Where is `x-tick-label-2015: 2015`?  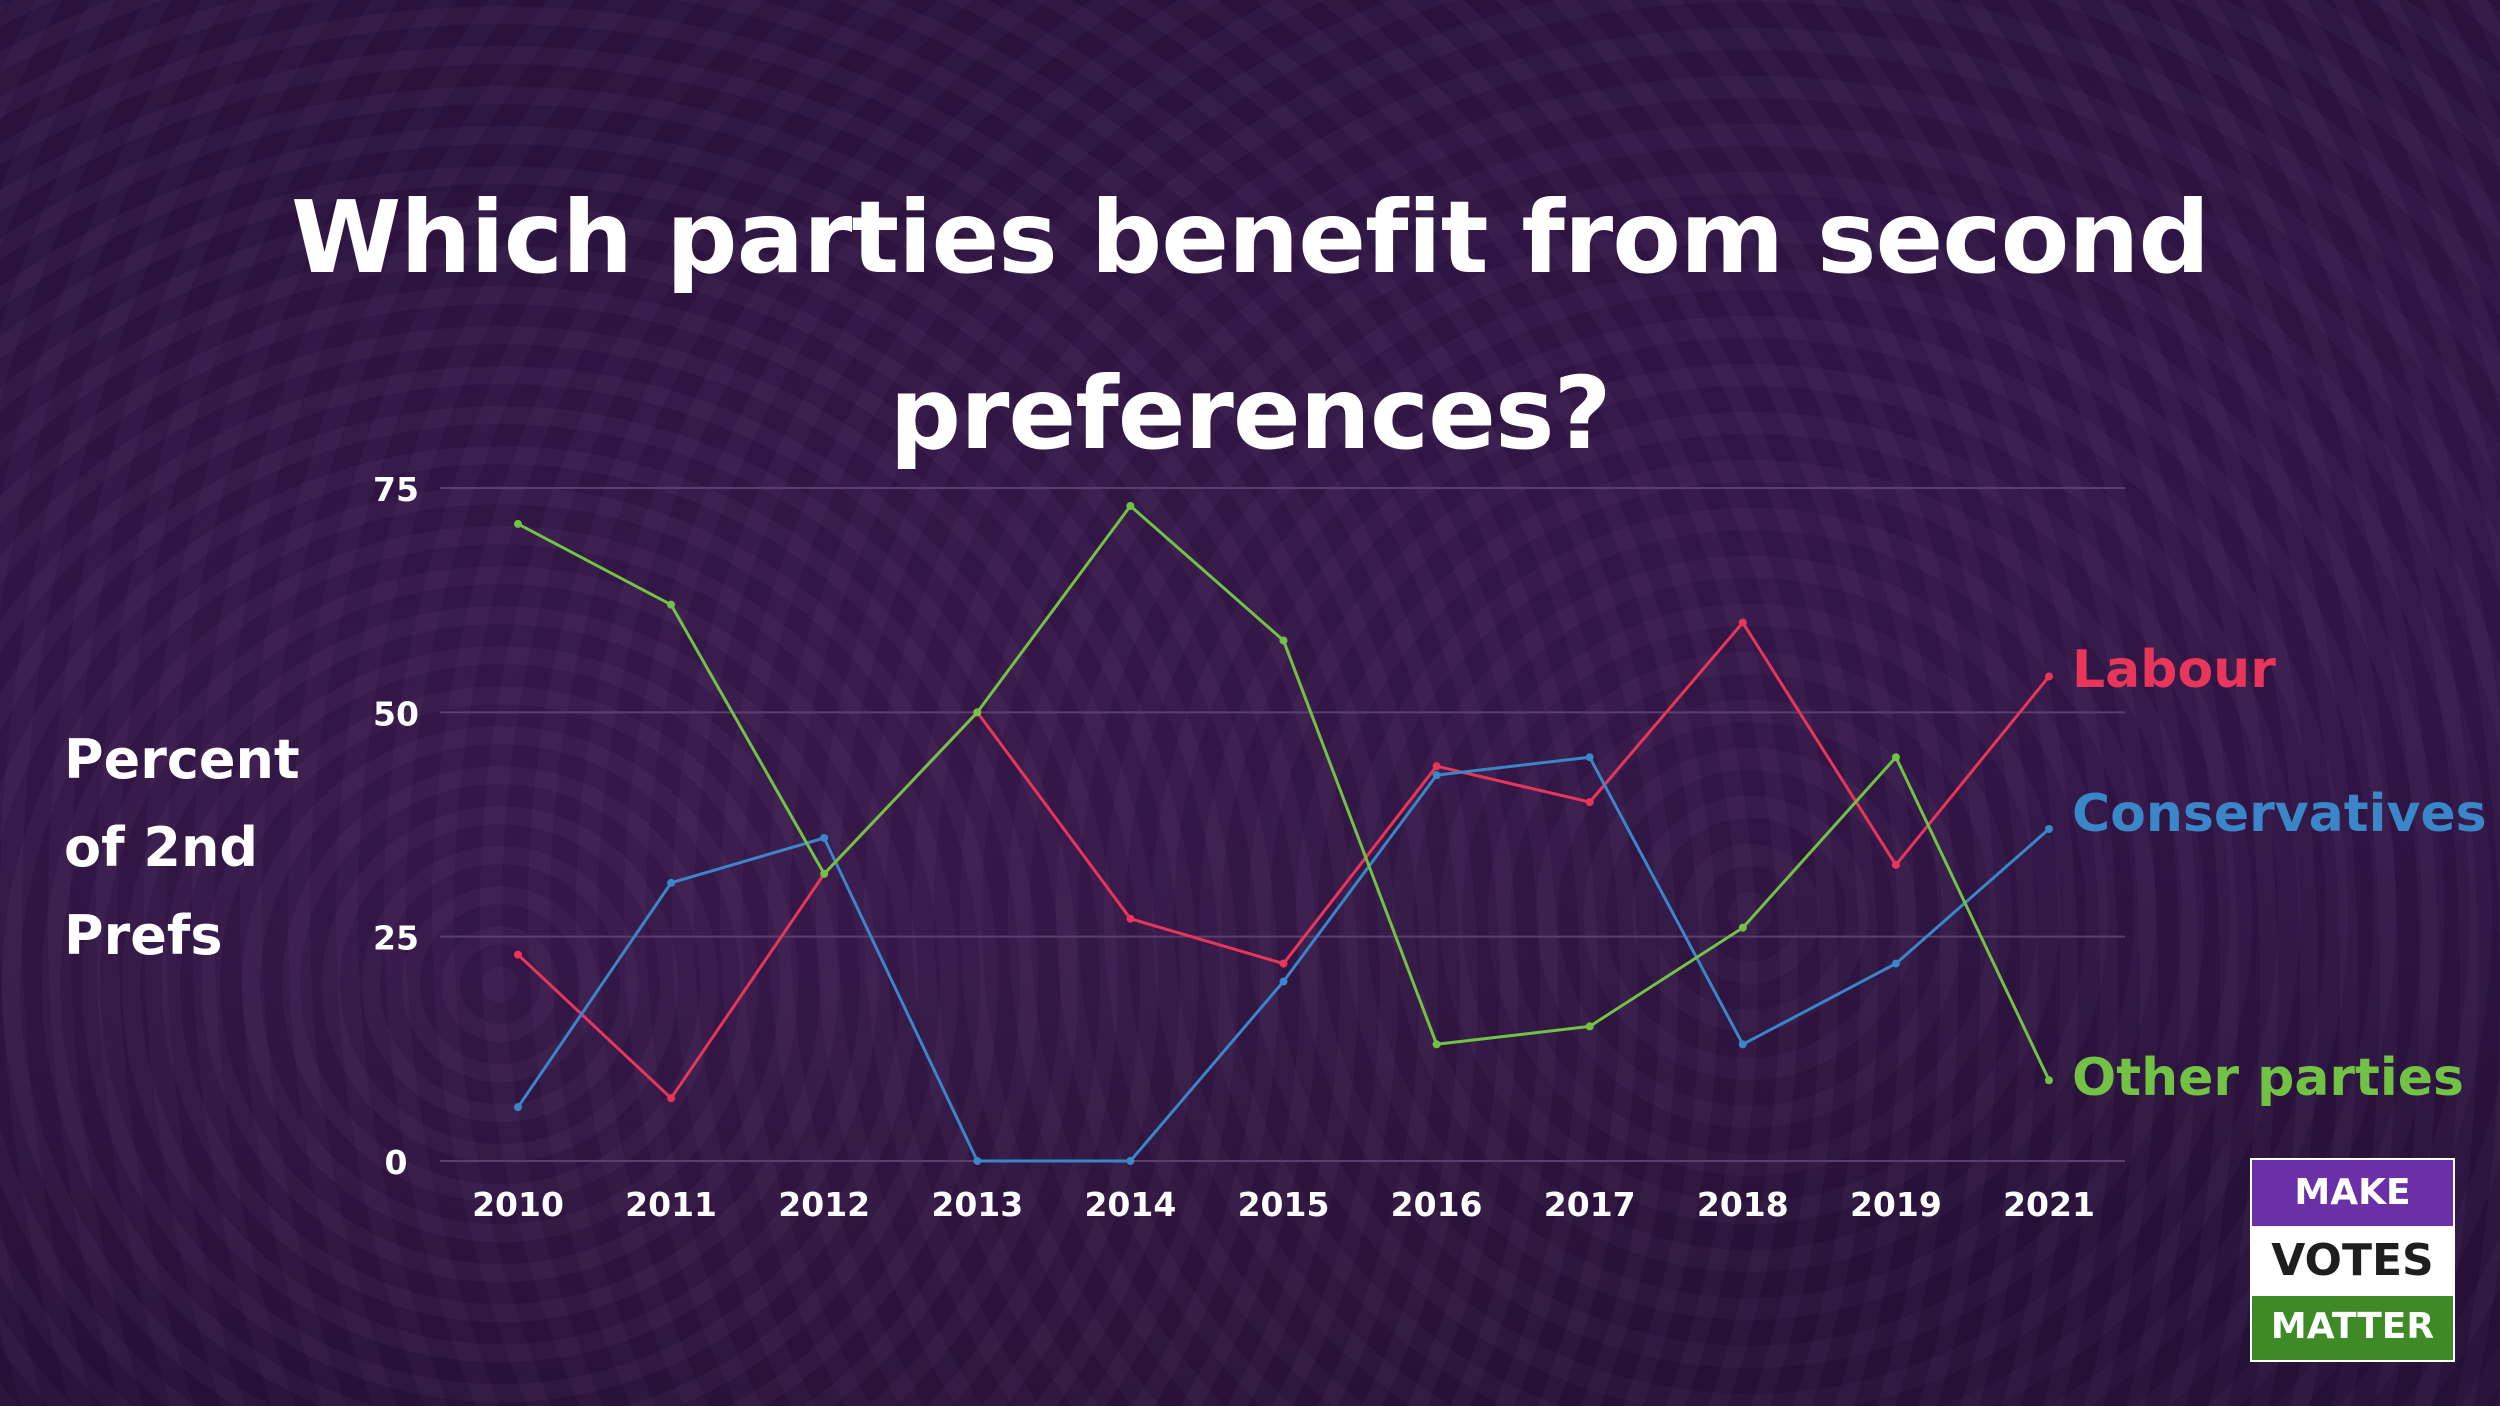
x-tick-label-2015: 2015 is located at coordinates (1284, 1204).